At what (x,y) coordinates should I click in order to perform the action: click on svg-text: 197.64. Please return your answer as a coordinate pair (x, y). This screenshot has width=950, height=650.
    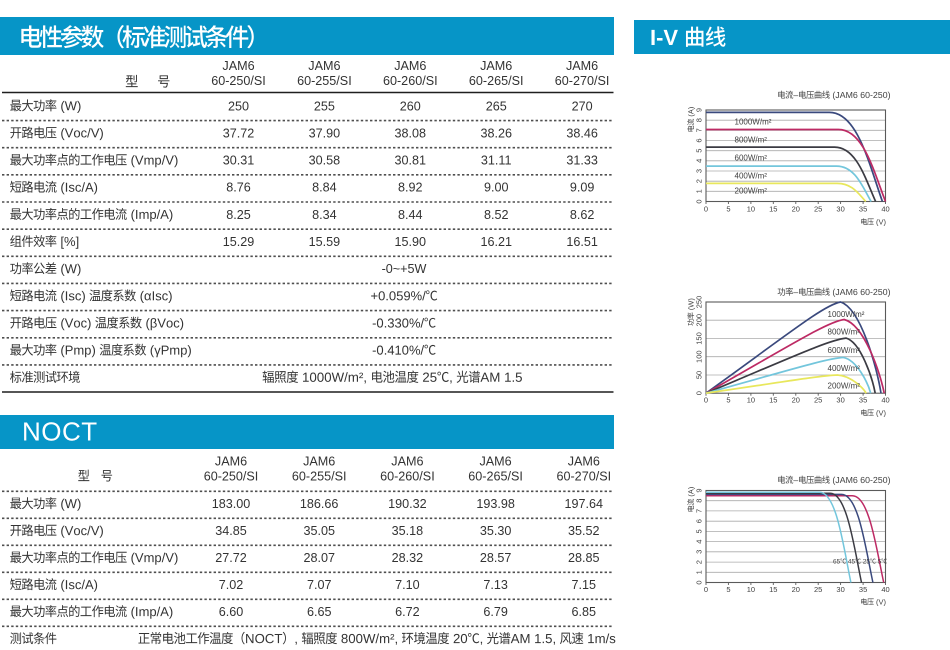
    Looking at the image, I should click on (584, 504).